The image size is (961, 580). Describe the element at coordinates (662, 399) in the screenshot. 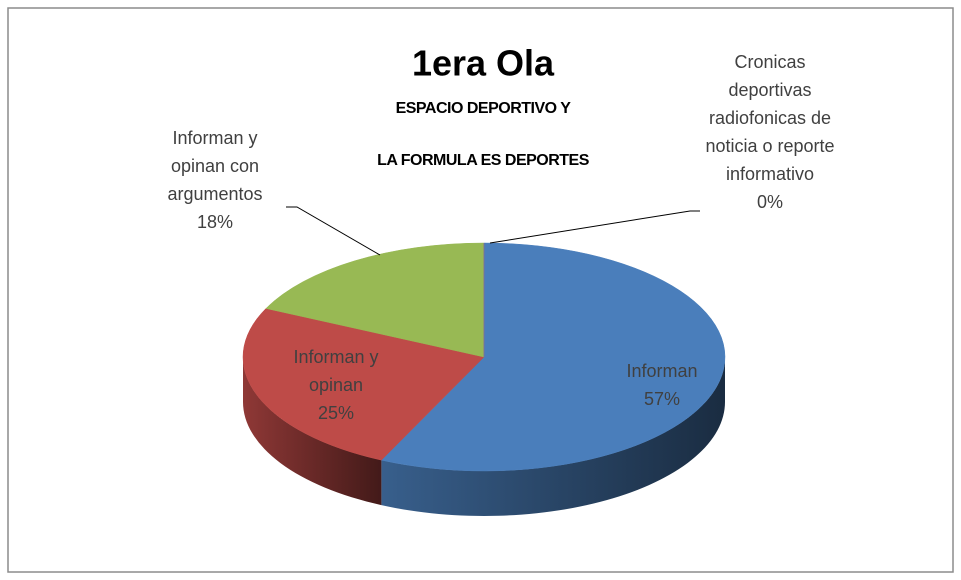

I see `value-label: 57%` at that location.